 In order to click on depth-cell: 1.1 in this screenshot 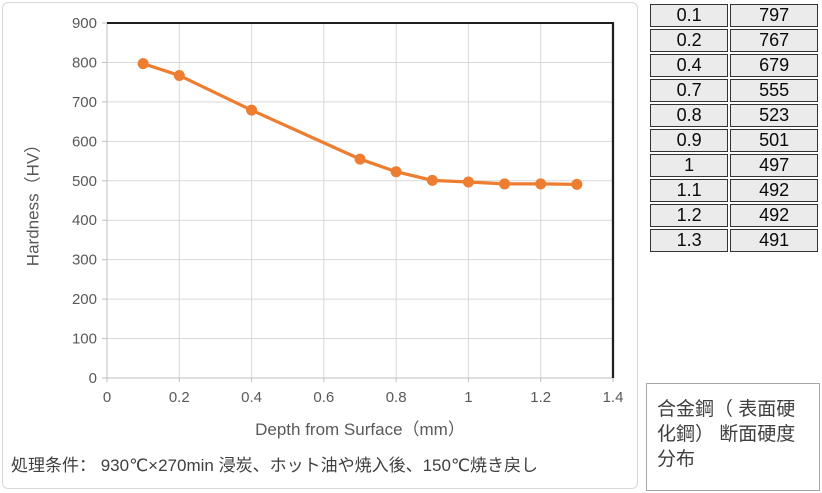, I will do `click(689, 190)`.